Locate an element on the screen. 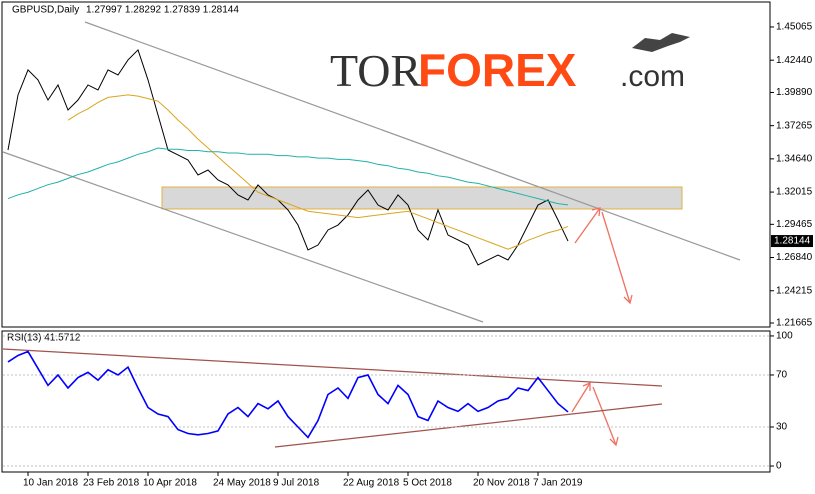 The image size is (815, 494). rsi-title: RSI(13) 41.5712 is located at coordinates (44, 338).